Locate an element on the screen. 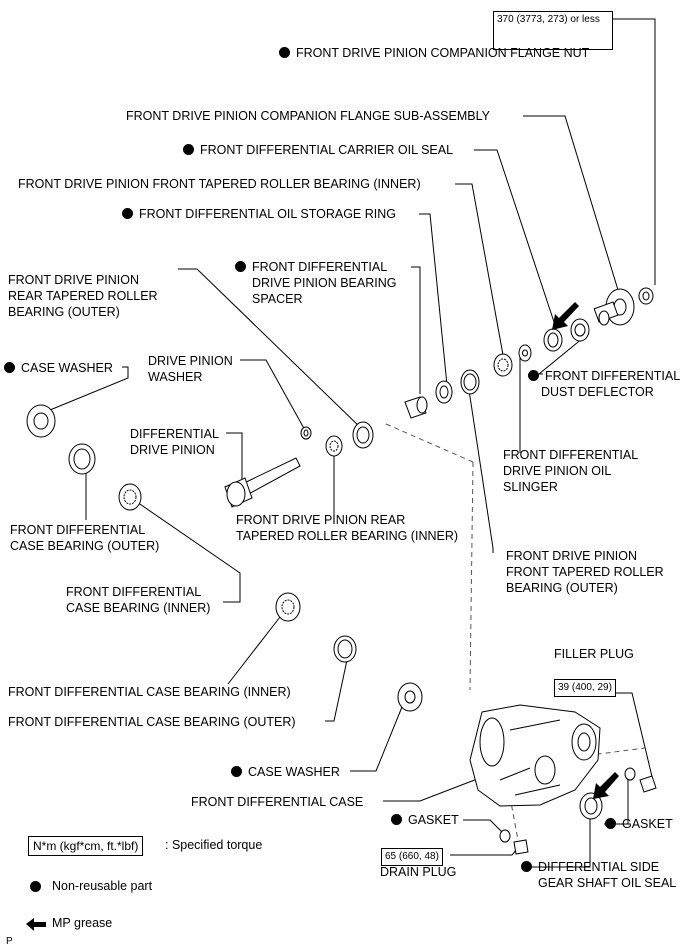 The image size is (695, 952). torque-box-flange-nut: 370 (3773, 273) or less is located at coordinates (553, 30).